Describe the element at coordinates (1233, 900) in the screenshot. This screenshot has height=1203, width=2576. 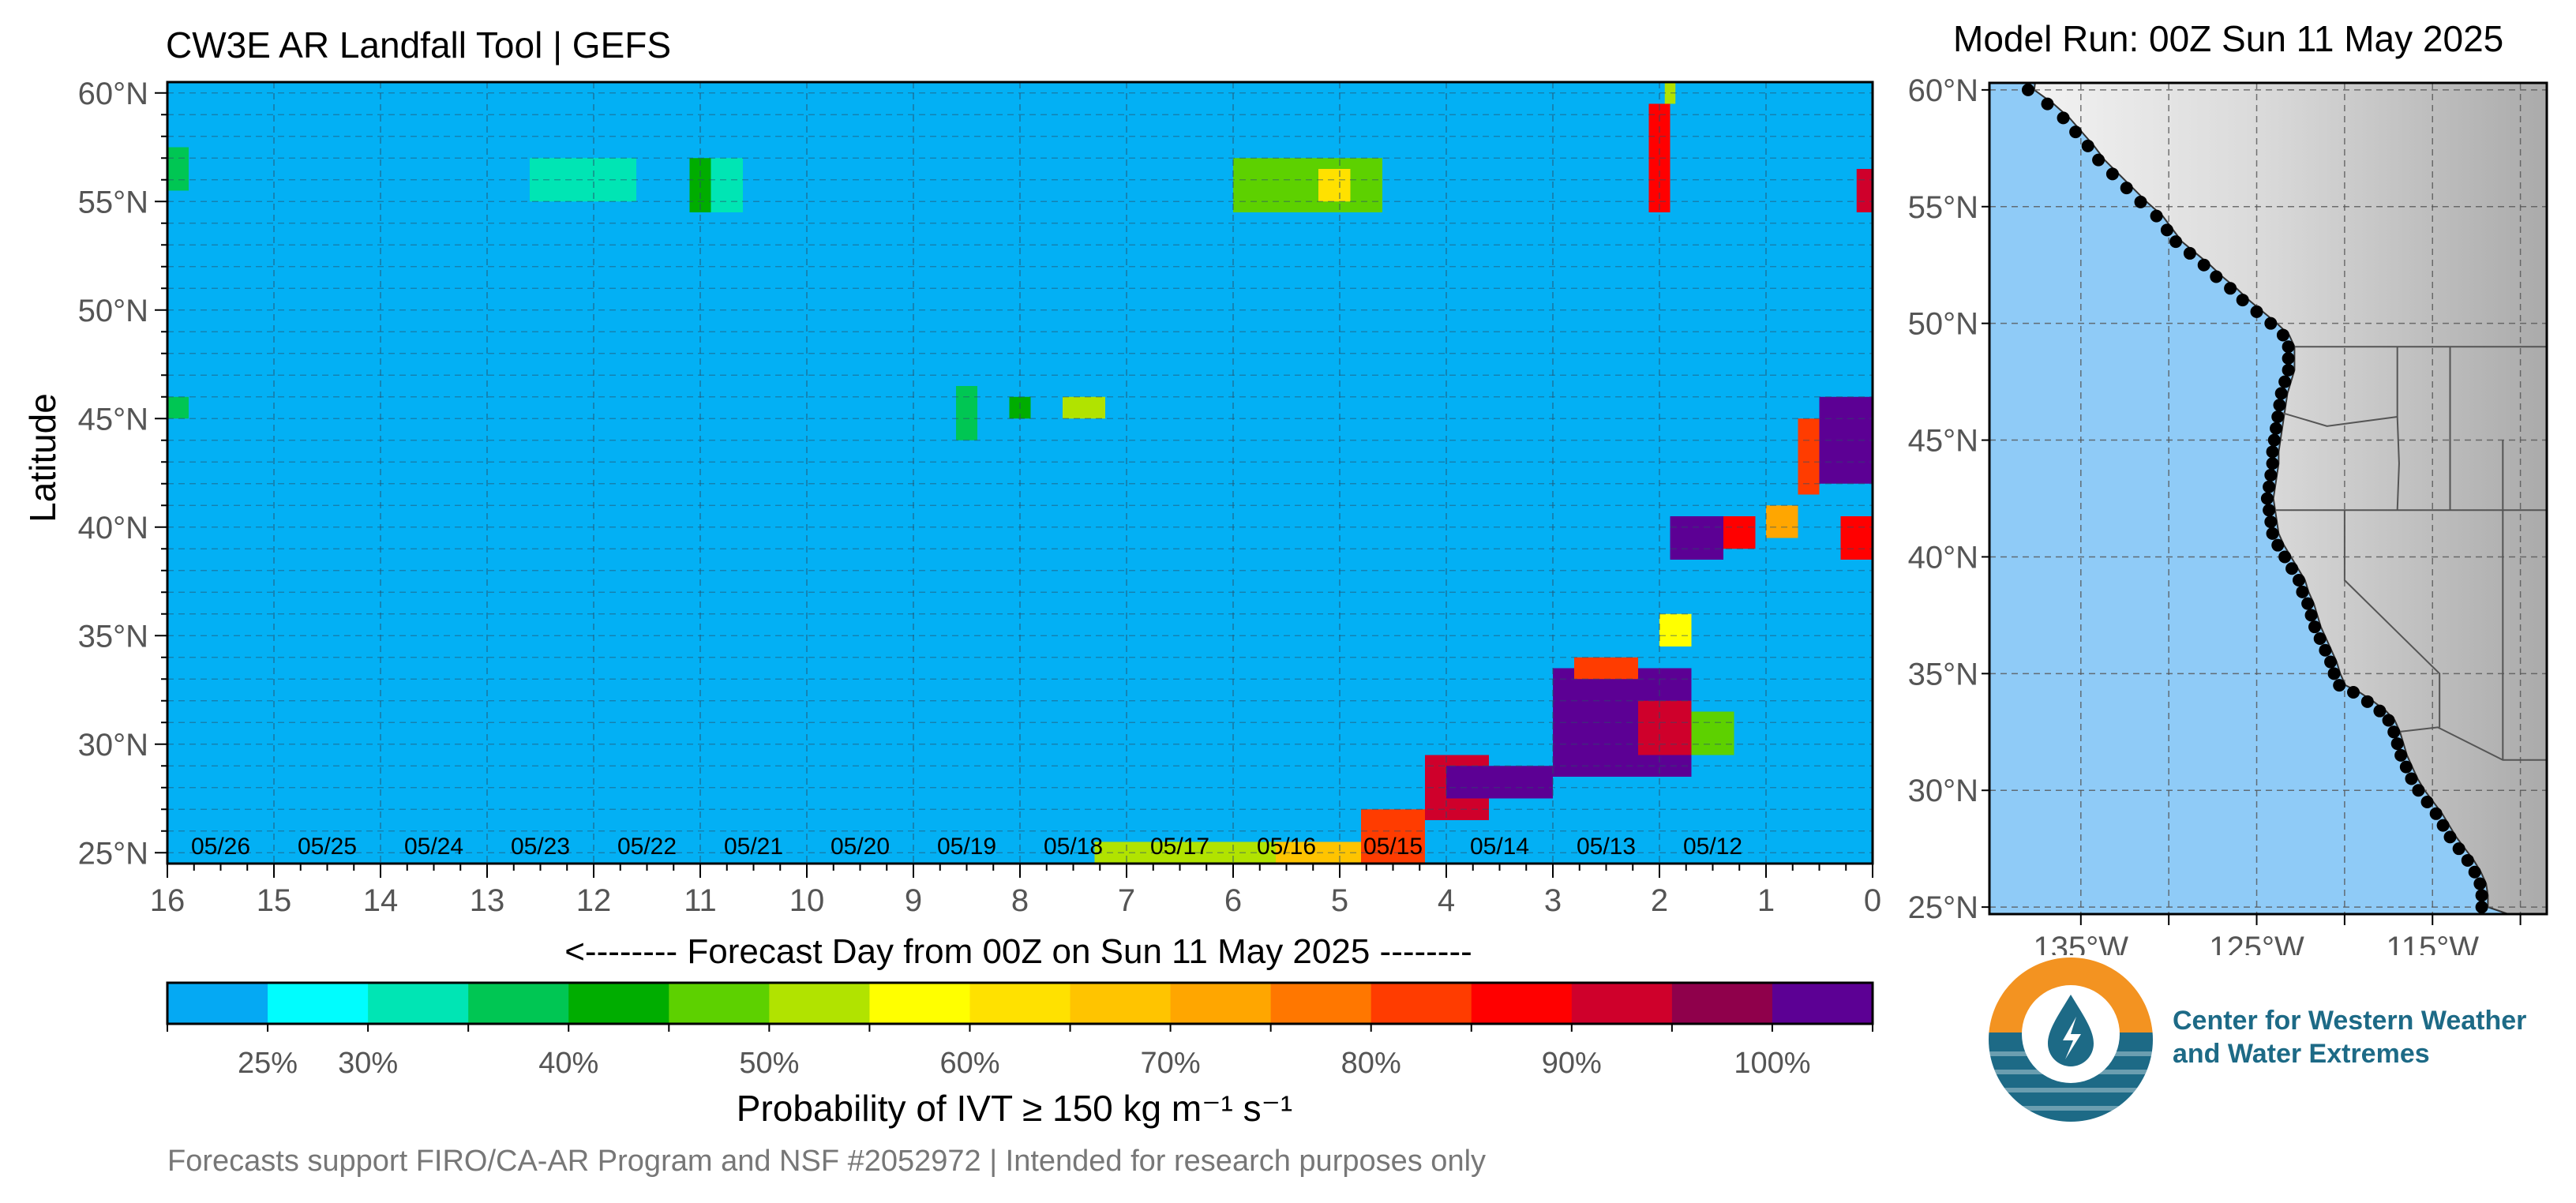
I see `x-tick-label: 6` at that location.